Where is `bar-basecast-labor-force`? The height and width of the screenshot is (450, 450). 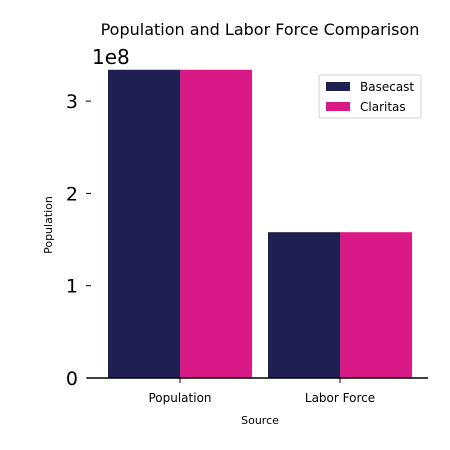 bar-basecast-labor-force is located at coordinates (304, 305).